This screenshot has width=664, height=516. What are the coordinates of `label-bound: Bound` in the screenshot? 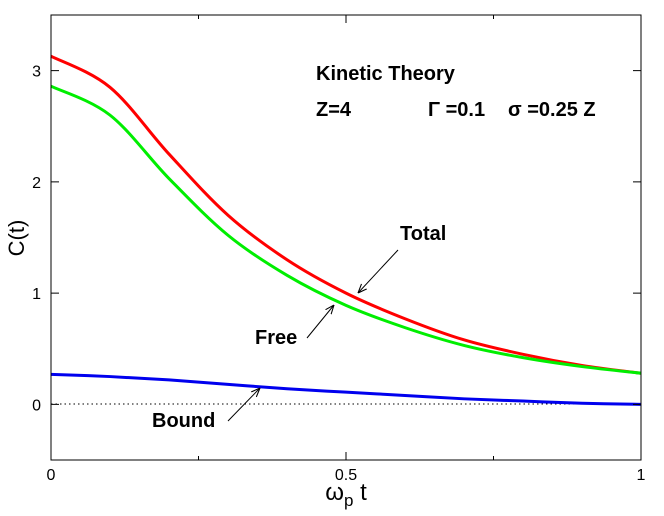 It's located at (183, 421).